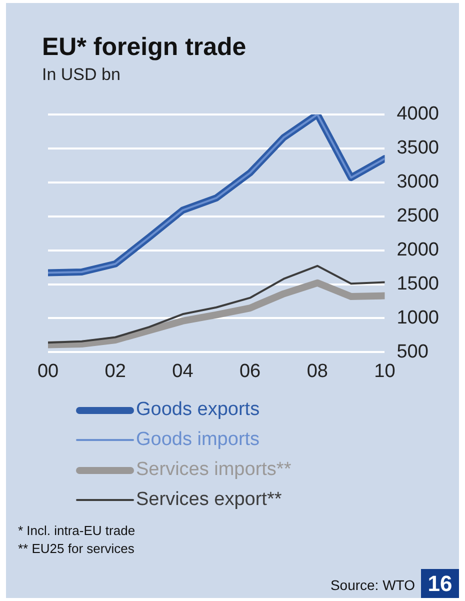  What do you see at coordinates (418, 216) in the screenshot?
I see `y-tick-label: 2500` at bounding box center [418, 216].